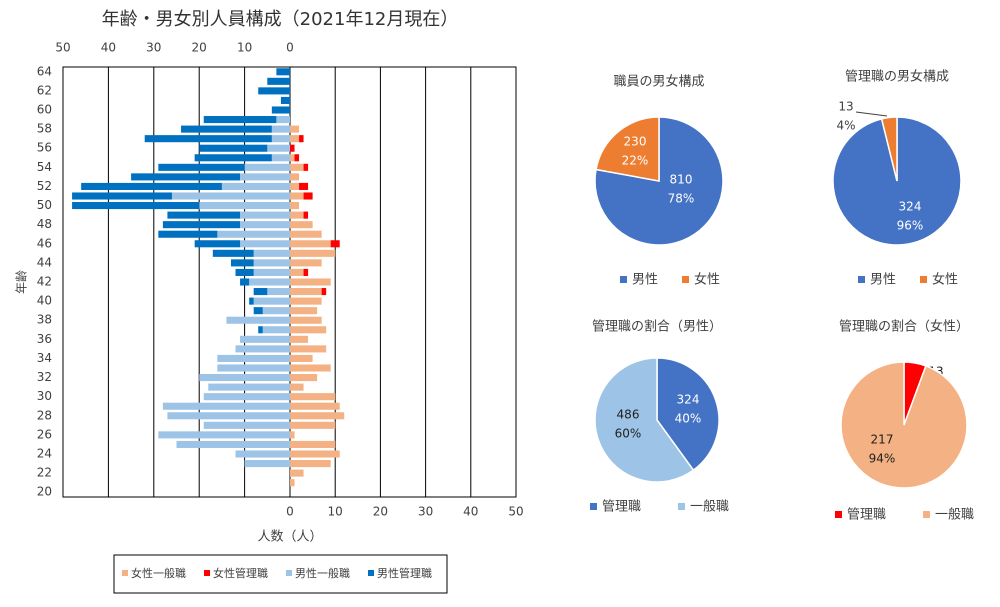 The width and height of the screenshot is (1000, 607). Describe the element at coordinates (515, 512) in the screenshot. I see `x-tick-label: 50` at that location.